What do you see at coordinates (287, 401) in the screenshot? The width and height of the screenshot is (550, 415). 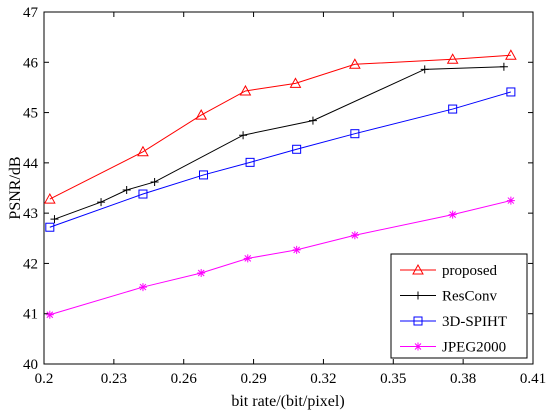 I see `x-axis-label: bit rate/(bit/pixel)` at bounding box center [287, 401].